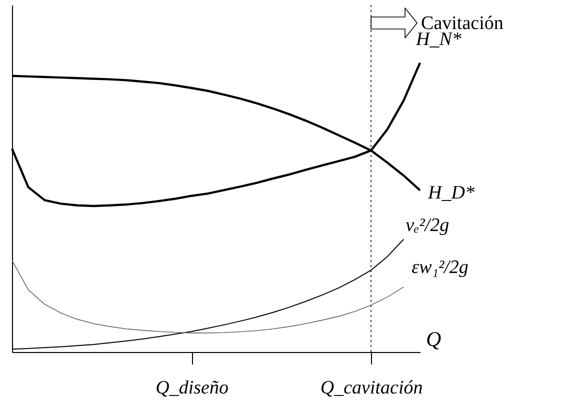  What do you see at coordinates (428, 225) in the screenshot?
I see `series-label: vₑ²/2g` at bounding box center [428, 225].